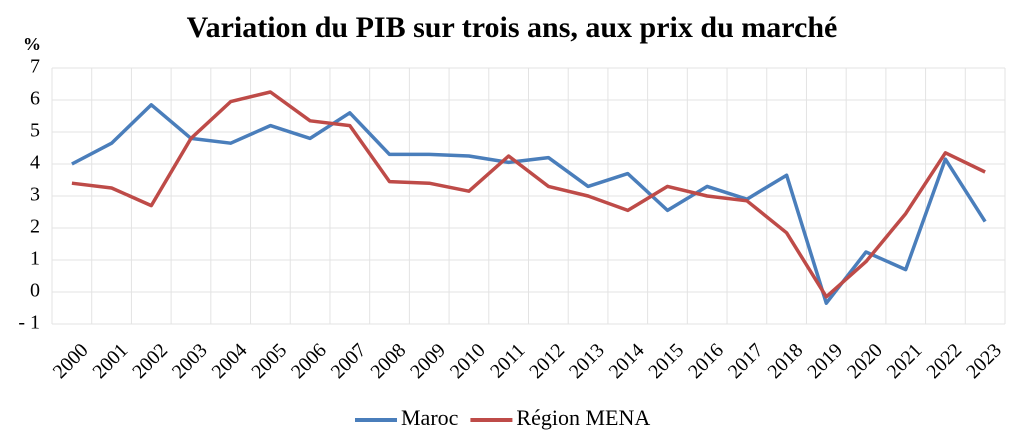 This screenshot has height=445, width=1024. Describe the element at coordinates (865, 361) in the screenshot. I see `x-tick-label: 2020` at that location.